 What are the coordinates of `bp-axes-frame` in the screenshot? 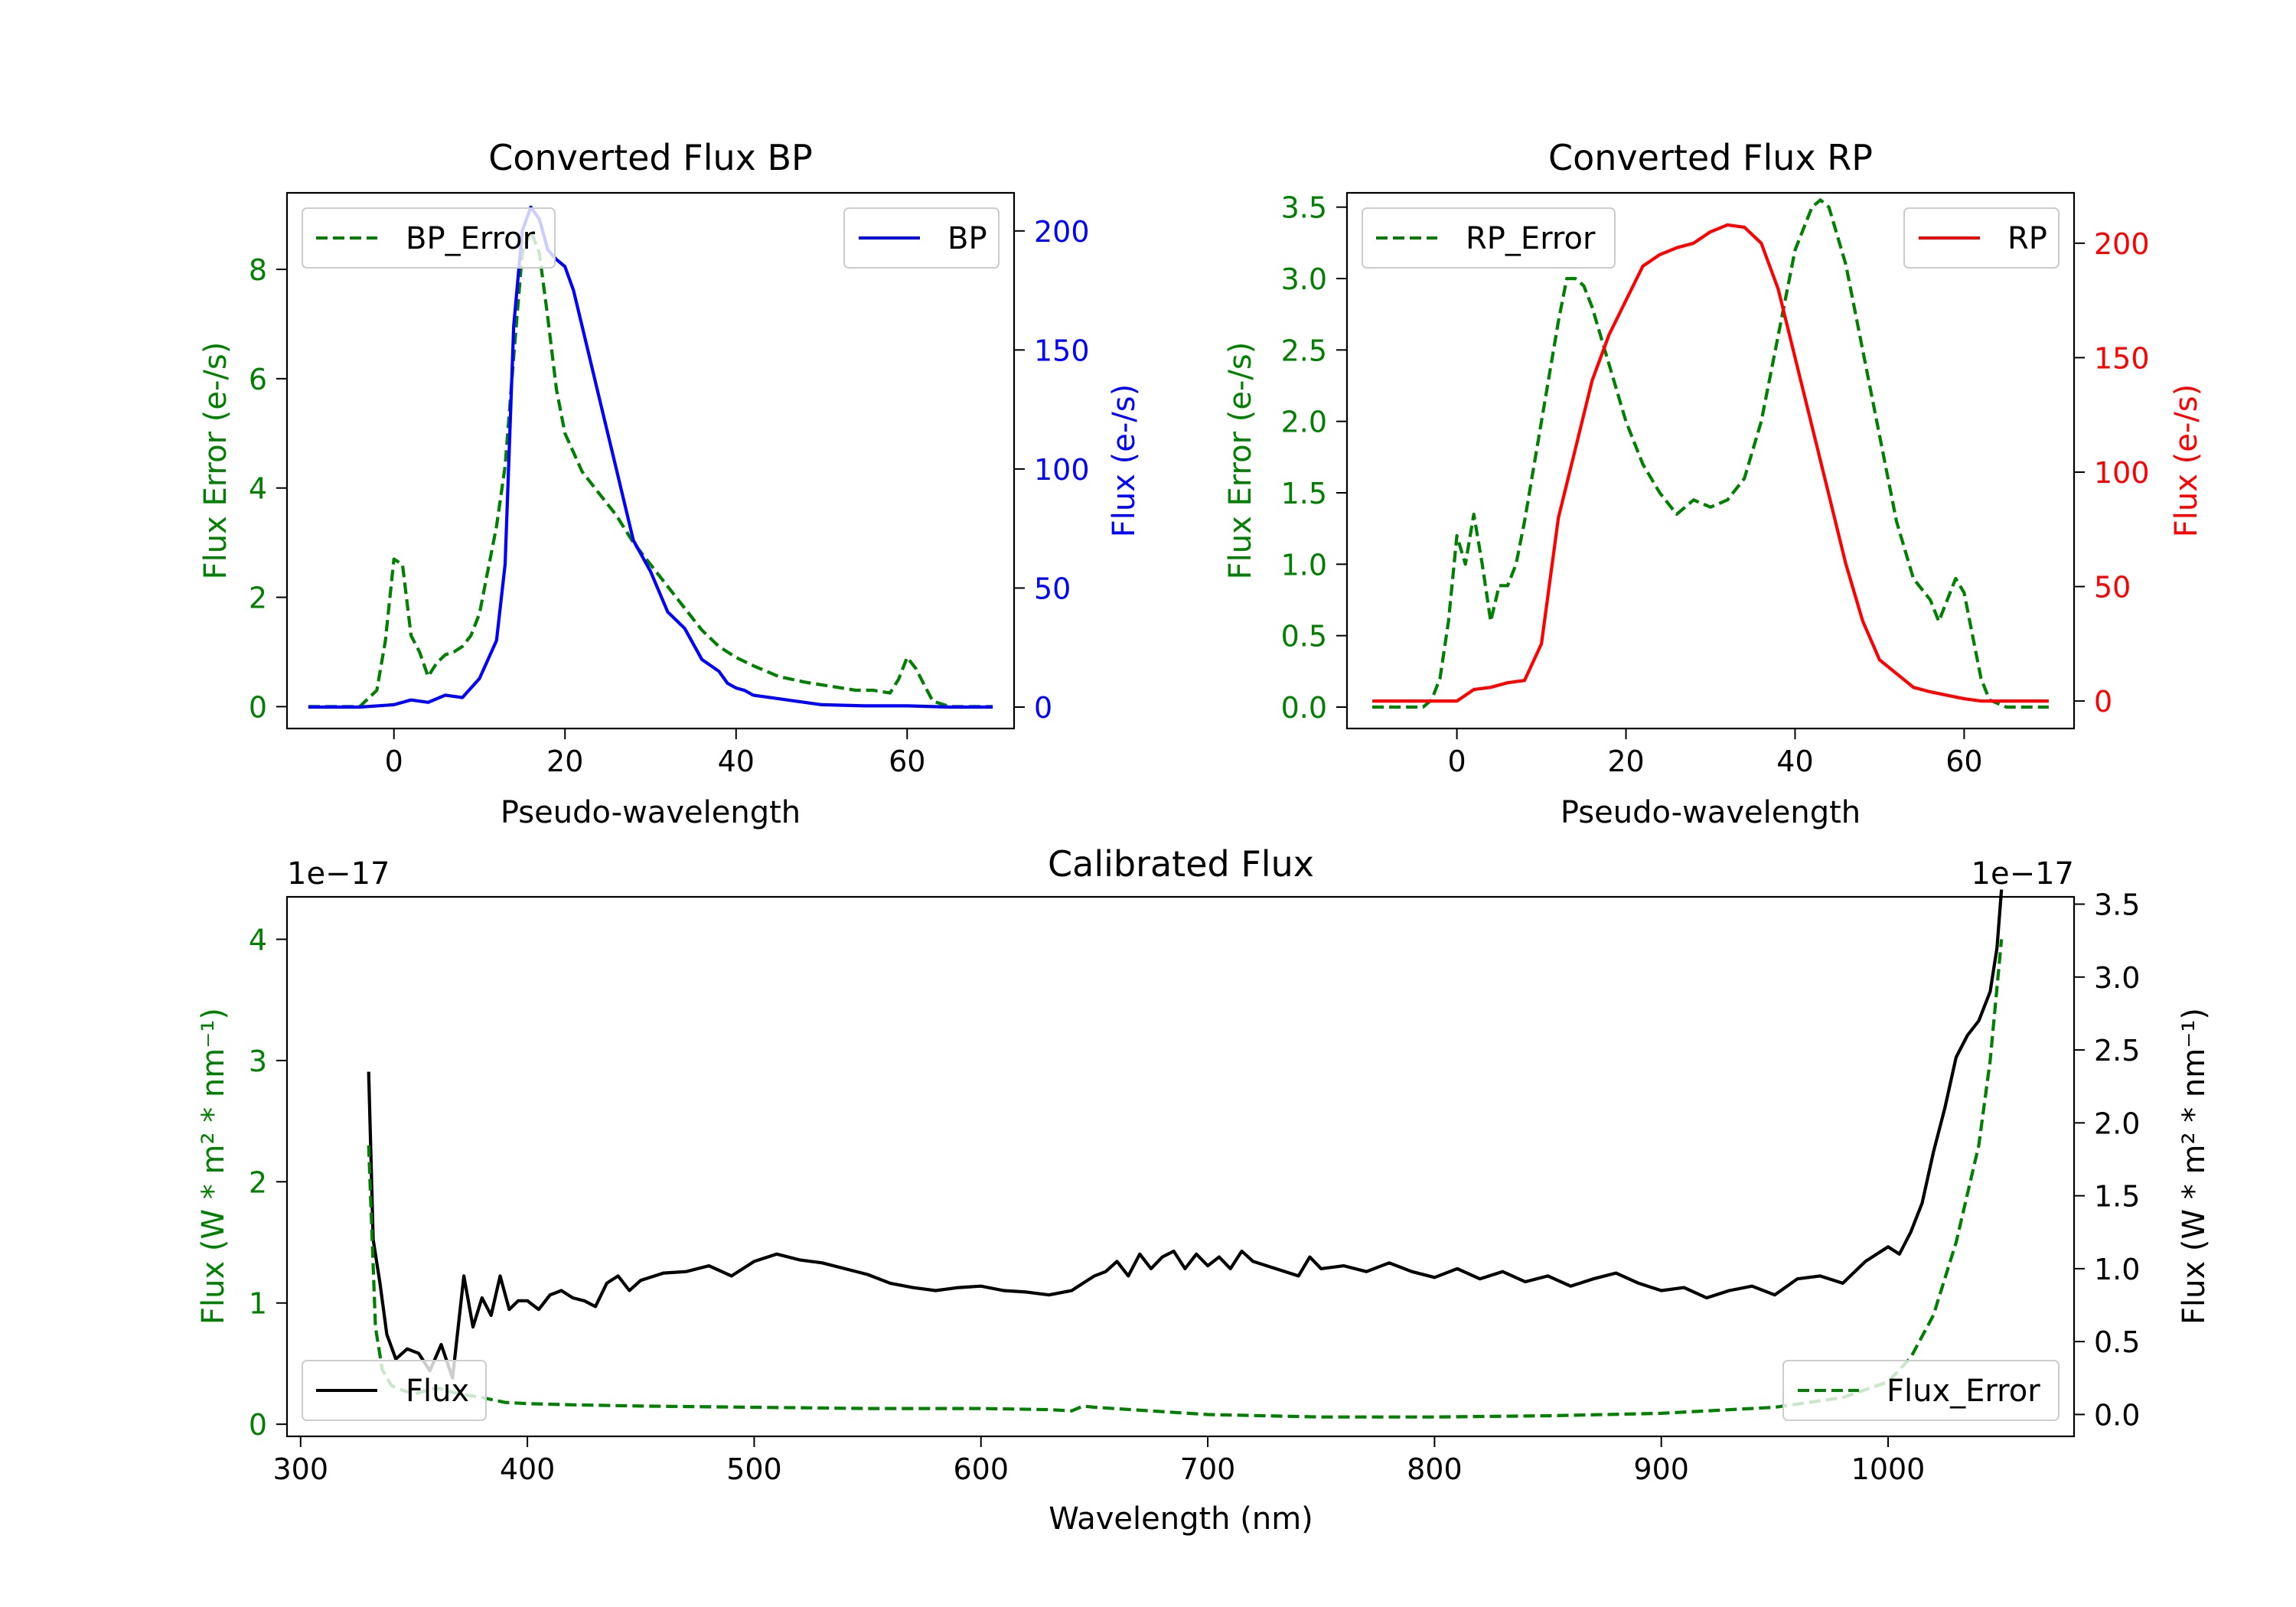 It's located at (650, 460).